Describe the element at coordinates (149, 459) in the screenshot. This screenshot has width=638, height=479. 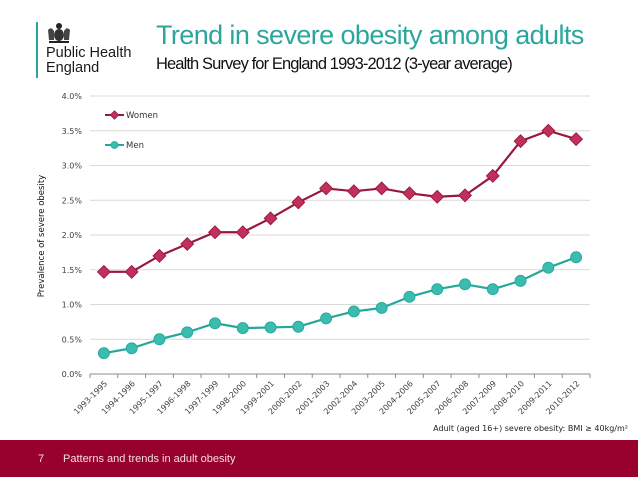
I see `footer-title: Patterns and trends in adult obesity` at that location.